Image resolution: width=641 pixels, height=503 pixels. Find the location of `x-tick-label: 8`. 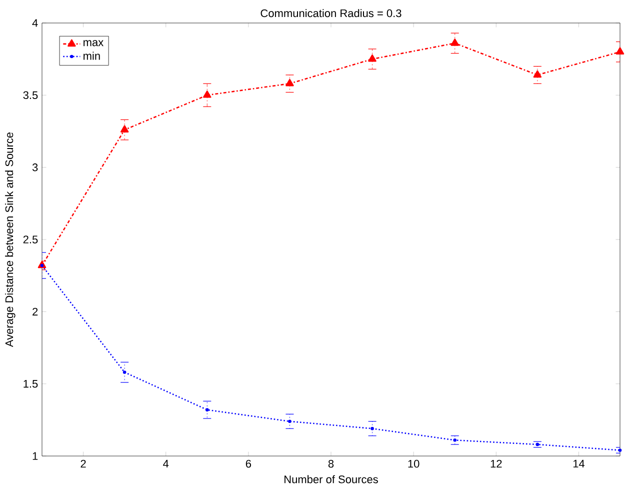

x-tick-label: 8 is located at coordinates (331, 464).